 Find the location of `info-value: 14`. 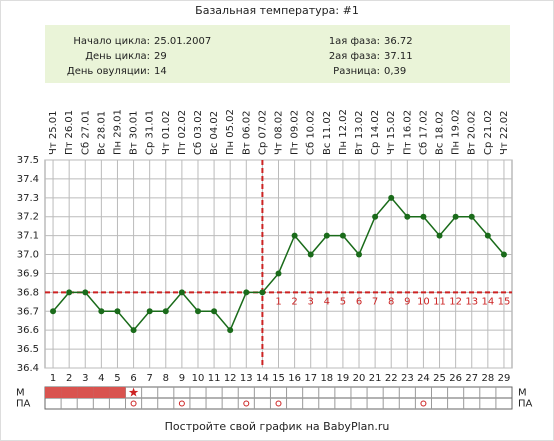

info-value: 14 is located at coordinates (160, 71).